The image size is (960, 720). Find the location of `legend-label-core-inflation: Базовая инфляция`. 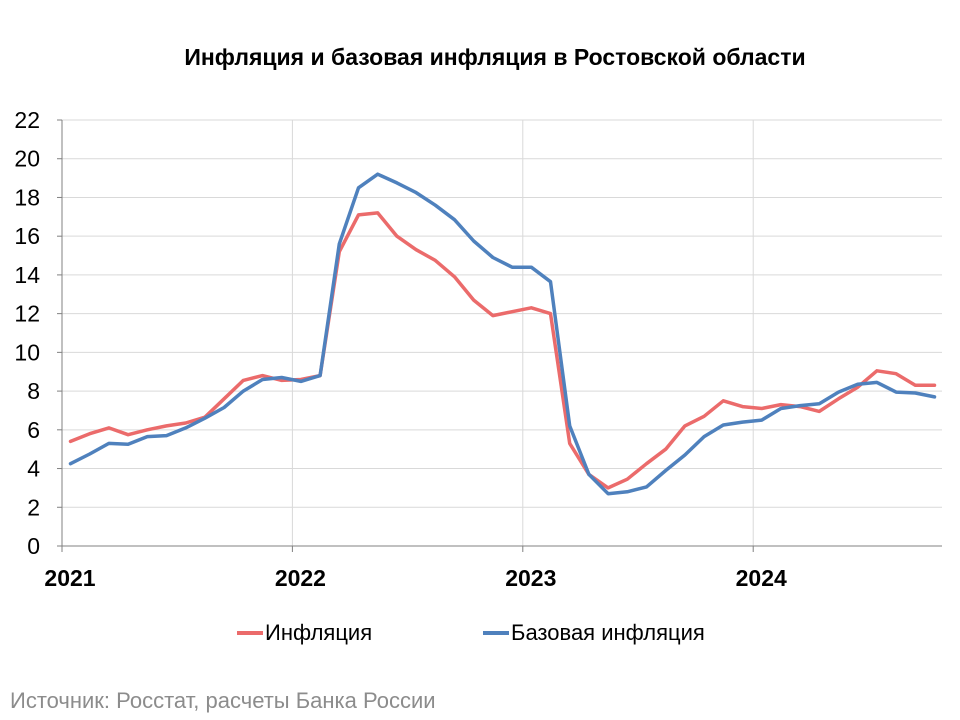

legend-label-core-inflation: Базовая инфляция is located at coordinates (608, 632).